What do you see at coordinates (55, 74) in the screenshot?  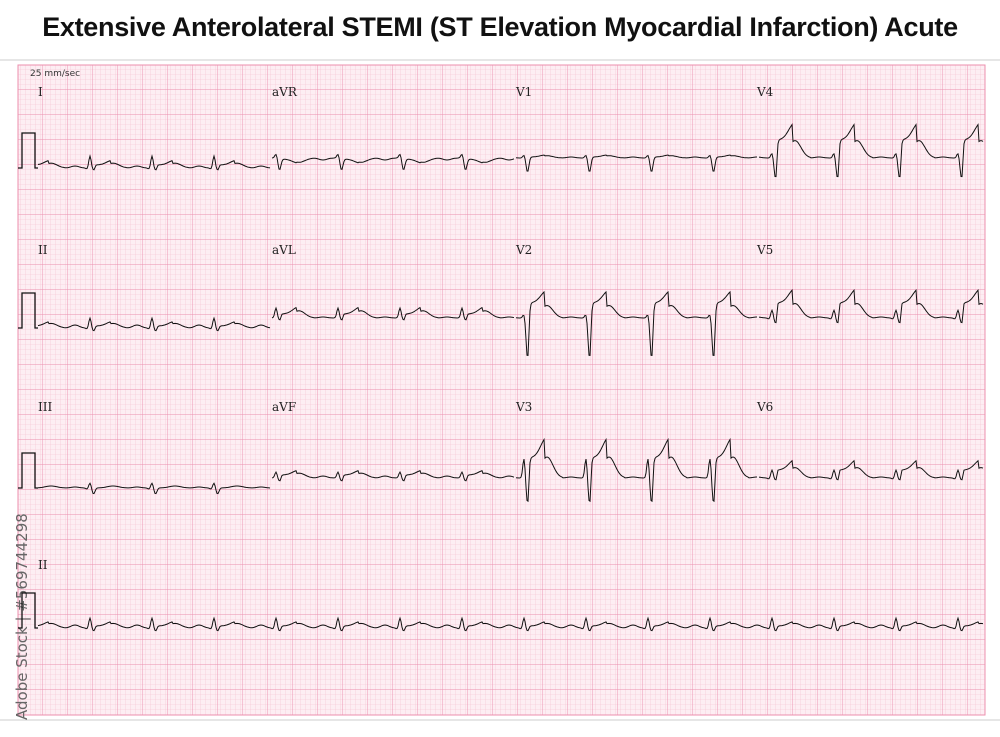 I see `speed: 25 mm/sec` at bounding box center [55, 74].